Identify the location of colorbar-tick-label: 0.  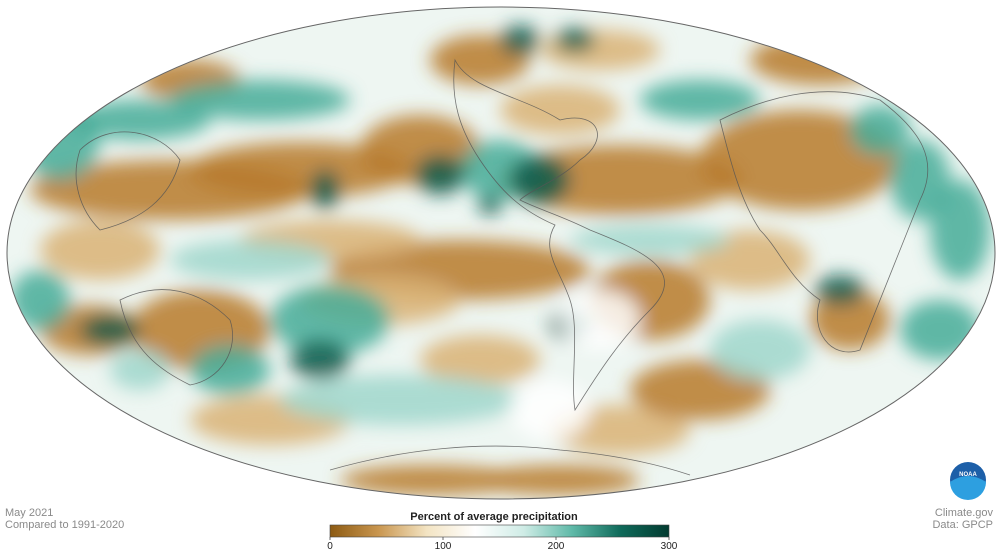
(330, 546).